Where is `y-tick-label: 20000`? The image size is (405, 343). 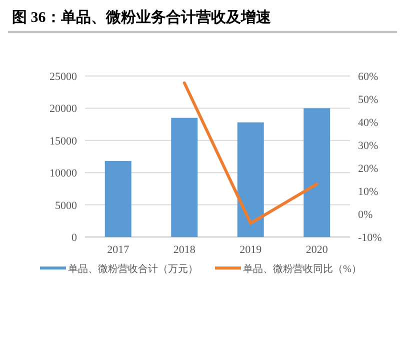 y-tick-label: 20000 is located at coordinates (64, 109).